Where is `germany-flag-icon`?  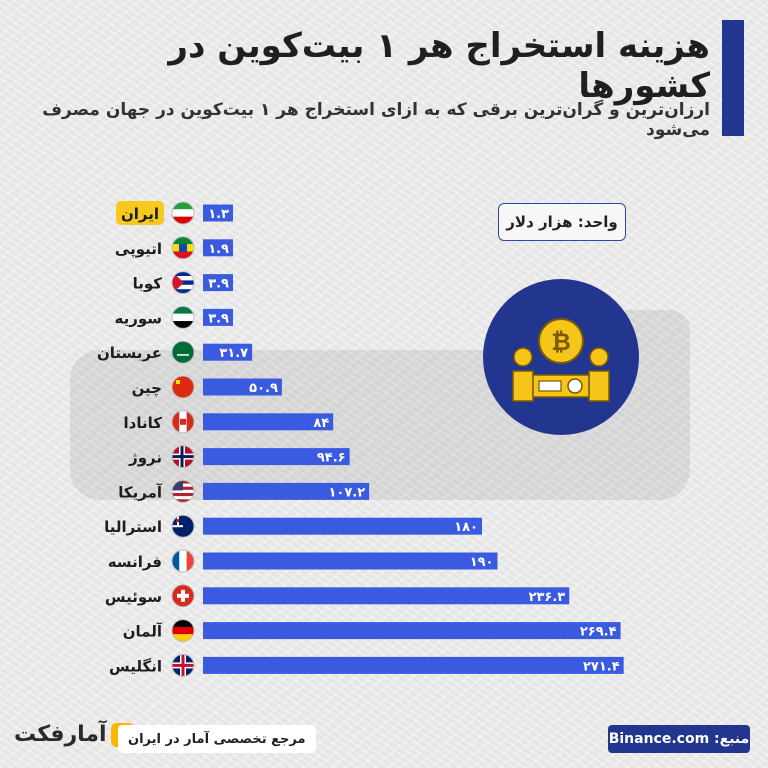 germany-flag-icon is located at coordinates (183, 631).